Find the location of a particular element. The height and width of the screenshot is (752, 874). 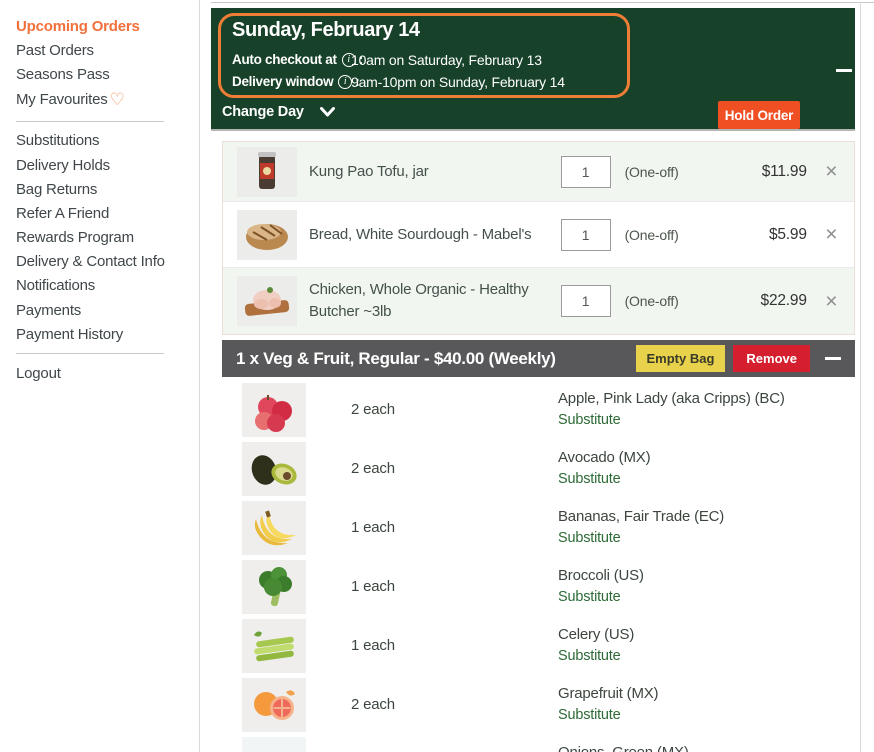

sidebar-item-label: My Favourites is located at coordinates (62, 100).